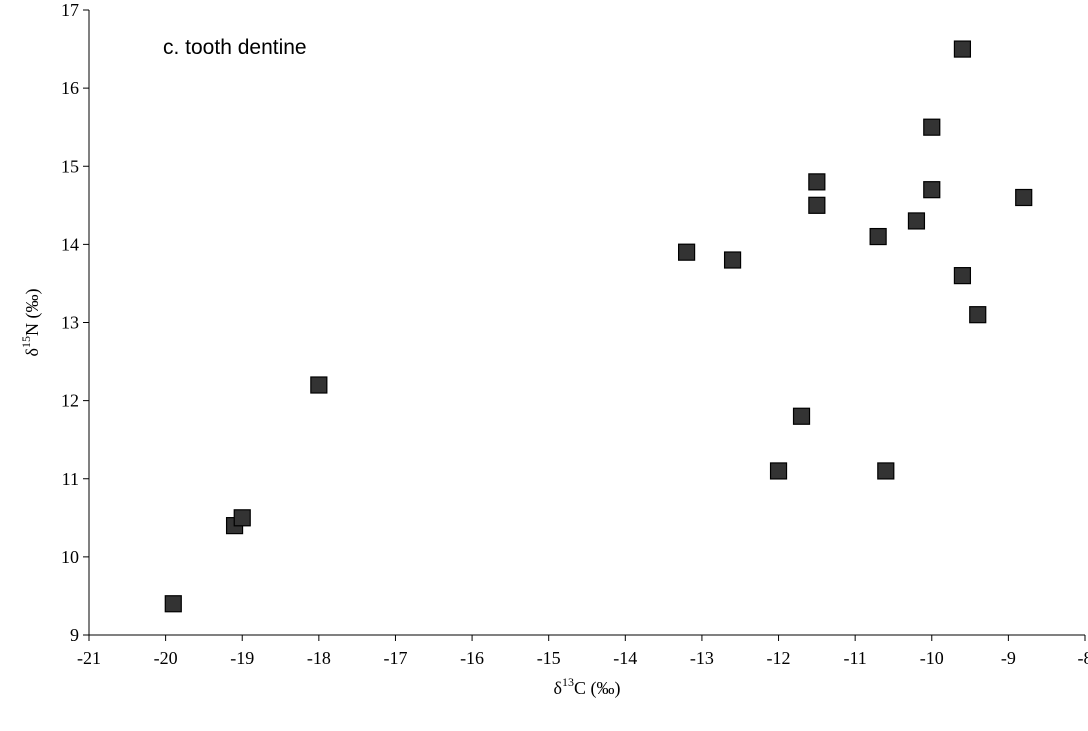  I want to click on x-ticks: -21 -20 -19 -18 -17 -16 -15 -14 -13 -12 -11 -10 -9 -8, so click(582, 651).